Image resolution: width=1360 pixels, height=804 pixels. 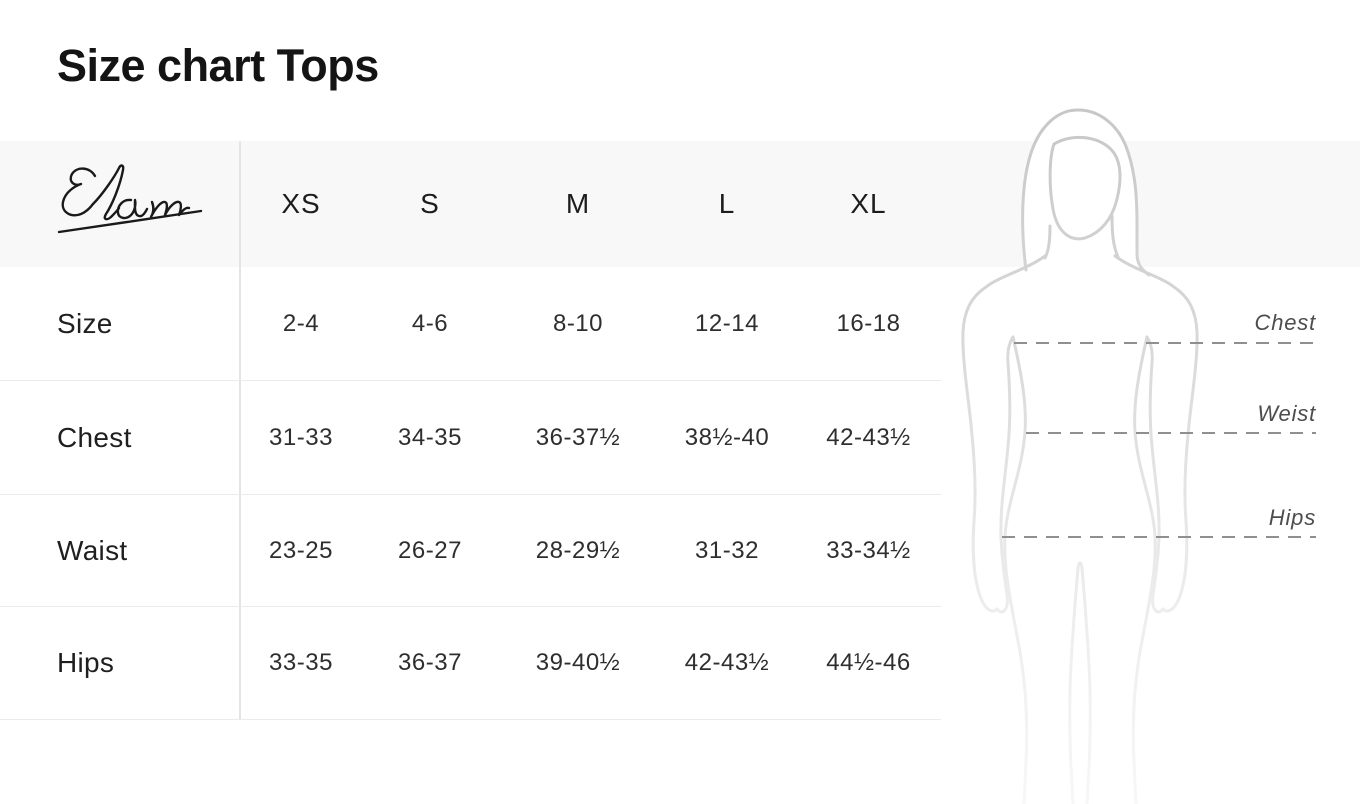 What do you see at coordinates (727, 203) in the screenshot?
I see `column-header-l: L` at bounding box center [727, 203].